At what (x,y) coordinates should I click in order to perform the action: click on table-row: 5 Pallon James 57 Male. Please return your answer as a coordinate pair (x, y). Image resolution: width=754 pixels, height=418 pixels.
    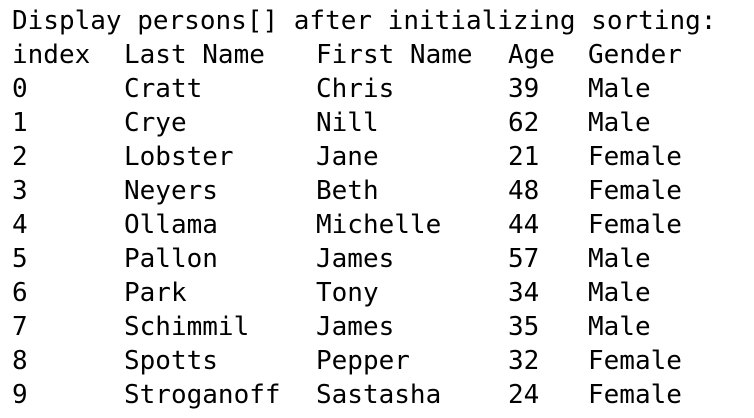
    Looking at the image, I should click on (383, 259).